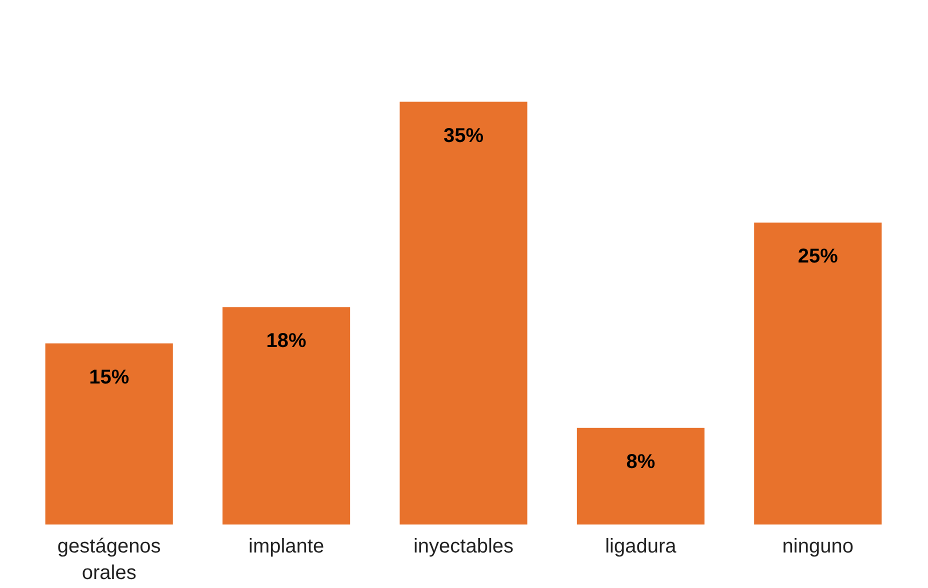 This screenshot has height=588, width=928. I want to click on data-label: 15%, so click(109, 377).